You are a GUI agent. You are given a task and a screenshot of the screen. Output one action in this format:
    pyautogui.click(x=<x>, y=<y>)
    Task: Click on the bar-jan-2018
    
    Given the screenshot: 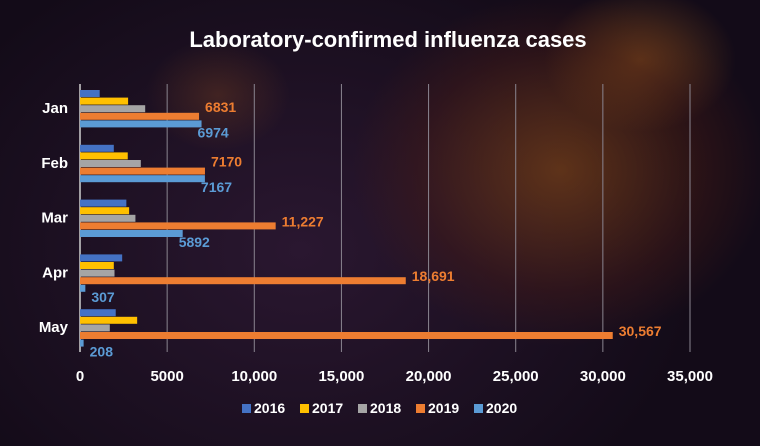 What is the action you would take?
    pyautogui.click(x=113, y=109)
    